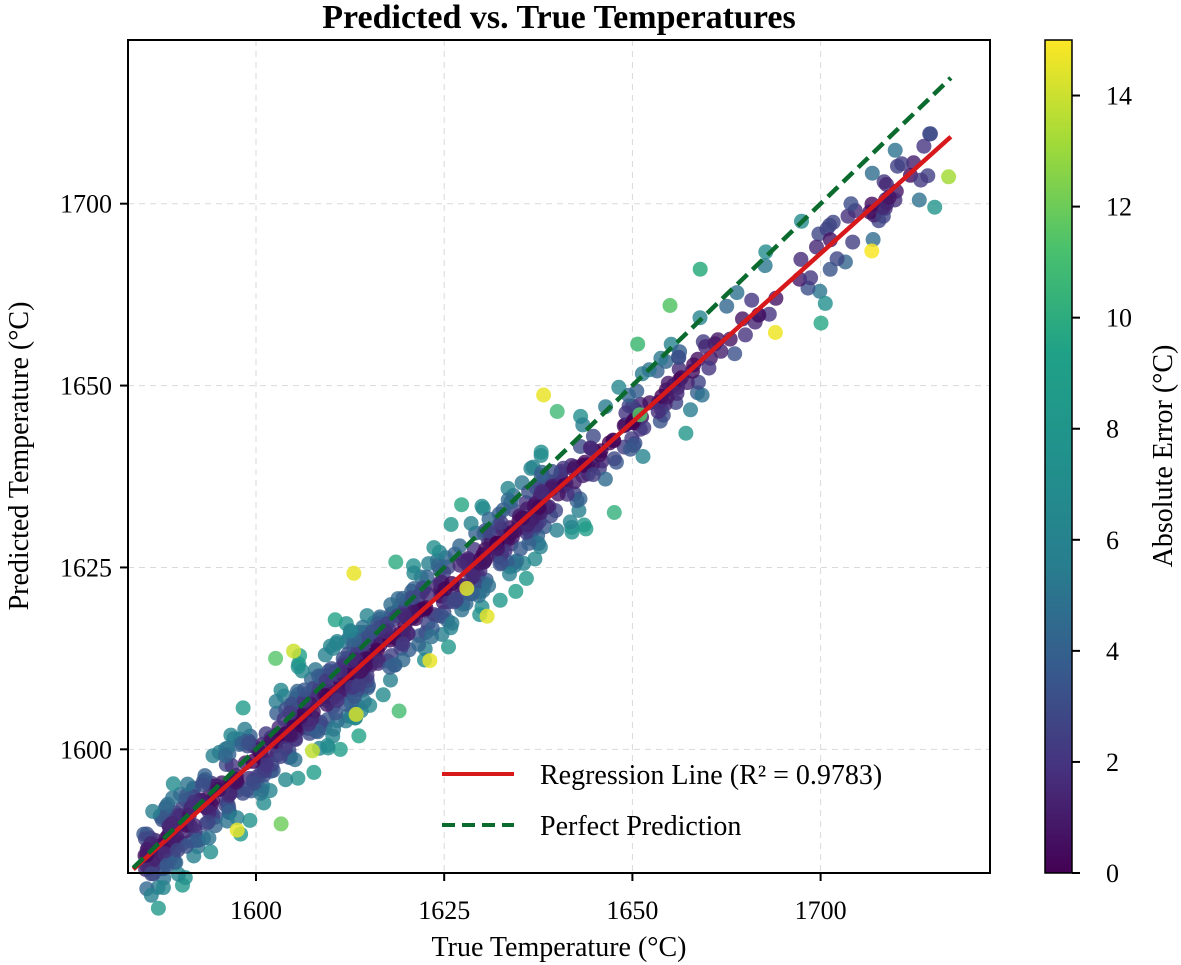 Image resolution: width=1181 pixels, height=965 pixels. I want to click on colorbar: 0 2 4 6 8 10 12 14 Absolute Error (°C), so click(1111, 463).